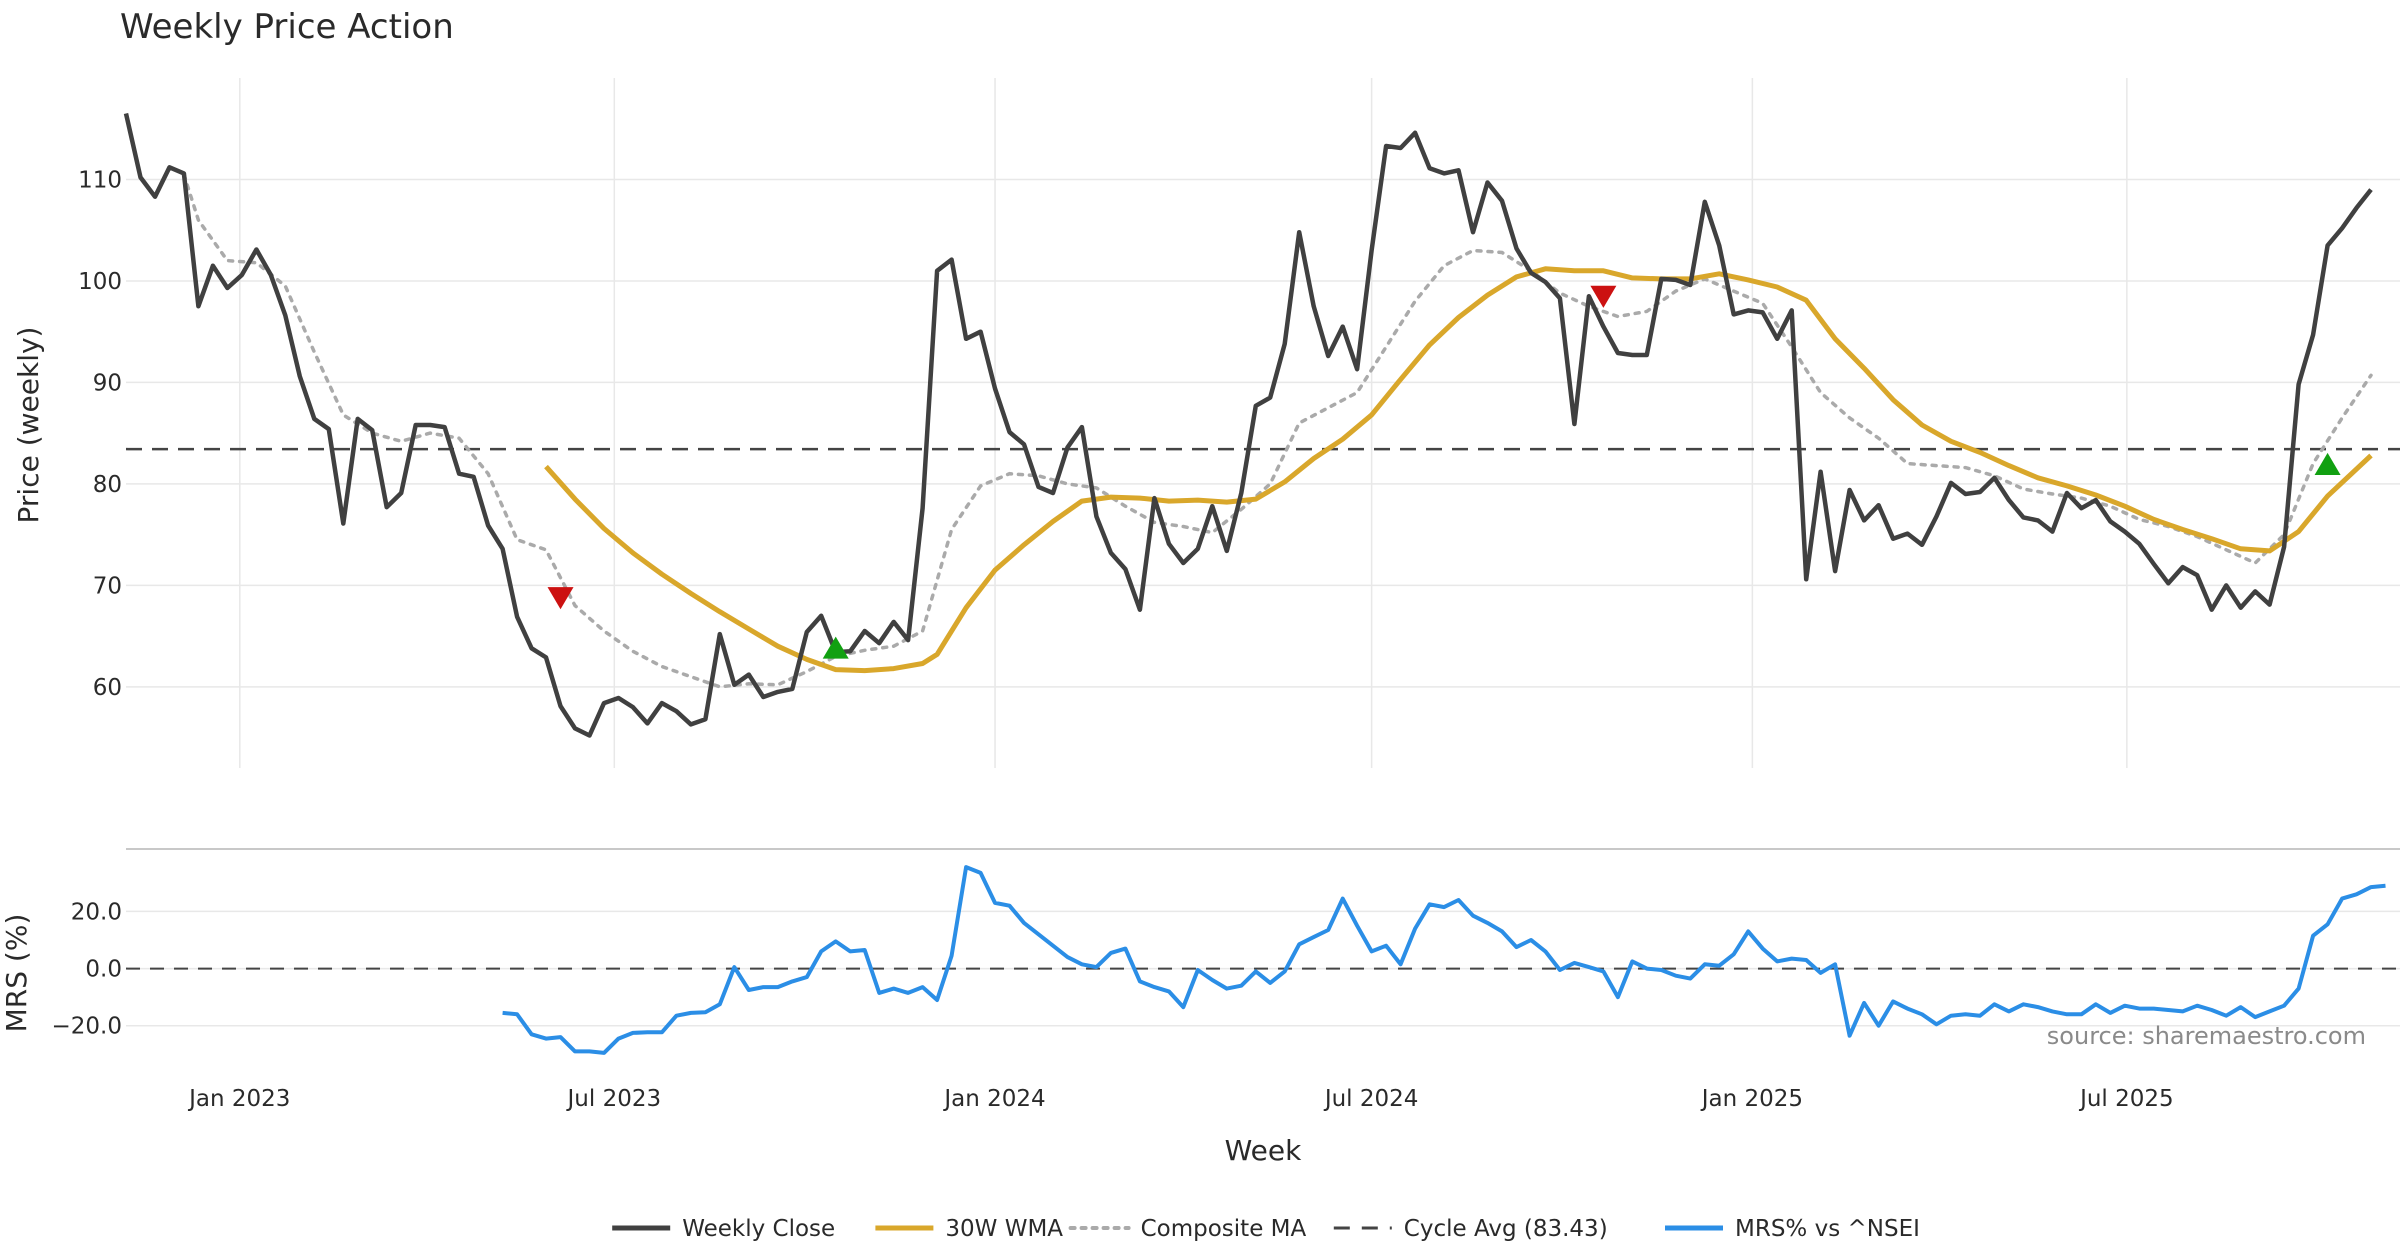  I want to click on legend-label-weekly-close: Weekly Close, so click(758, 1229).